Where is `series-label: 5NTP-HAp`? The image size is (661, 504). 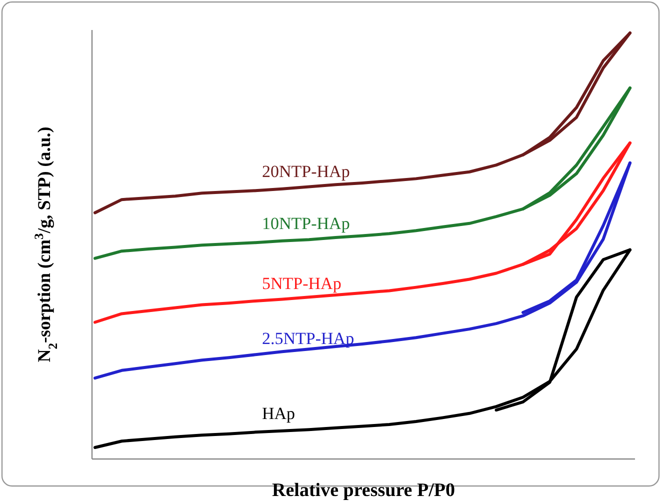 series-label: 5NTP-HAp is located at coordinates (302, 283).